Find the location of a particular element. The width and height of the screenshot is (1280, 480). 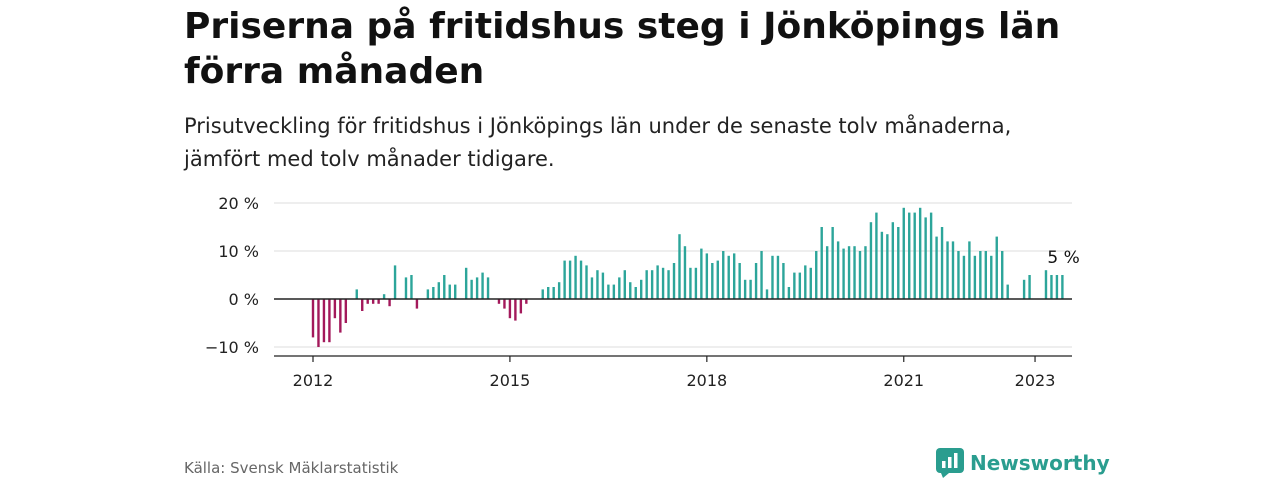

newsworthy-logo-icon is located at coordinates (950, 463).